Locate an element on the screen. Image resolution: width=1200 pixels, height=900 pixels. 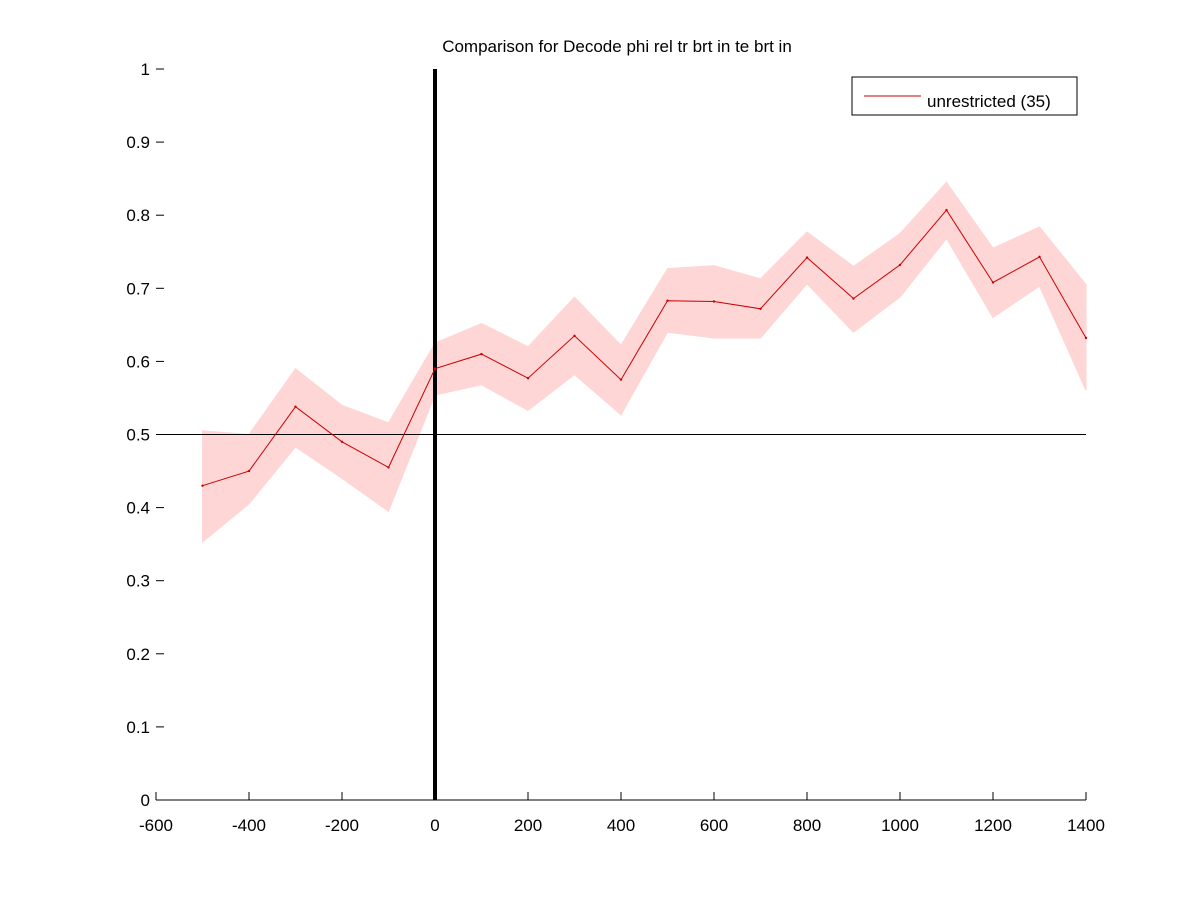
x-tick-label: -200 is located at coordinates (342, 825).